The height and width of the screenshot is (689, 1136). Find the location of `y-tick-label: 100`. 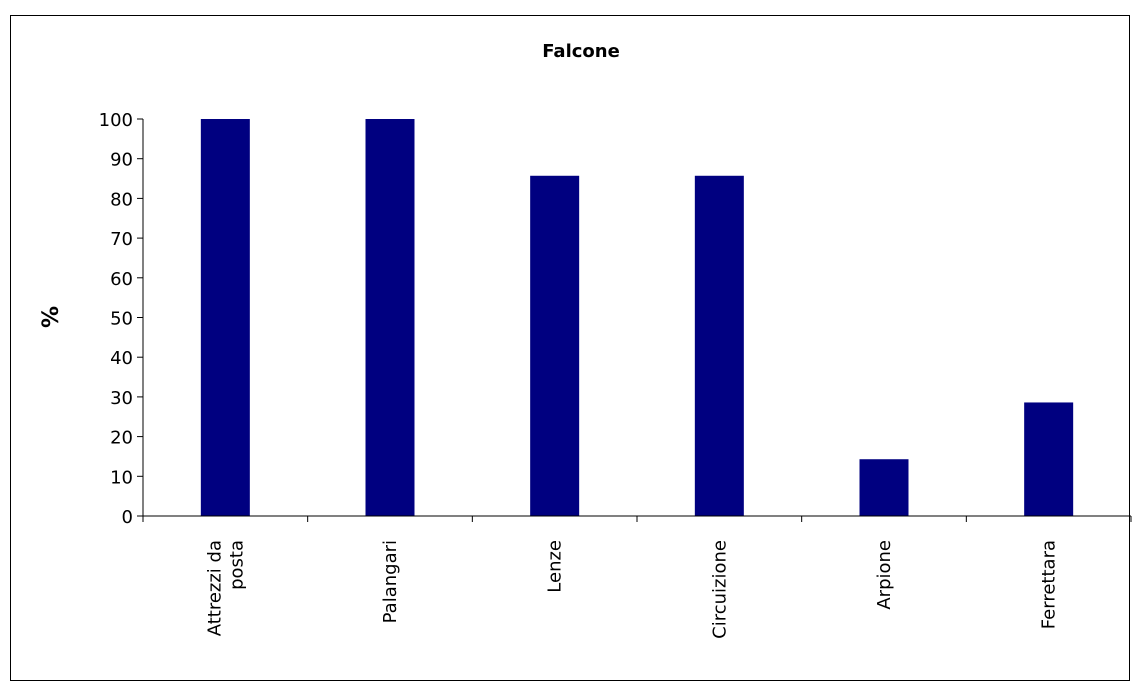

y-tick-label: 100 is located at coordinates (116, 120).